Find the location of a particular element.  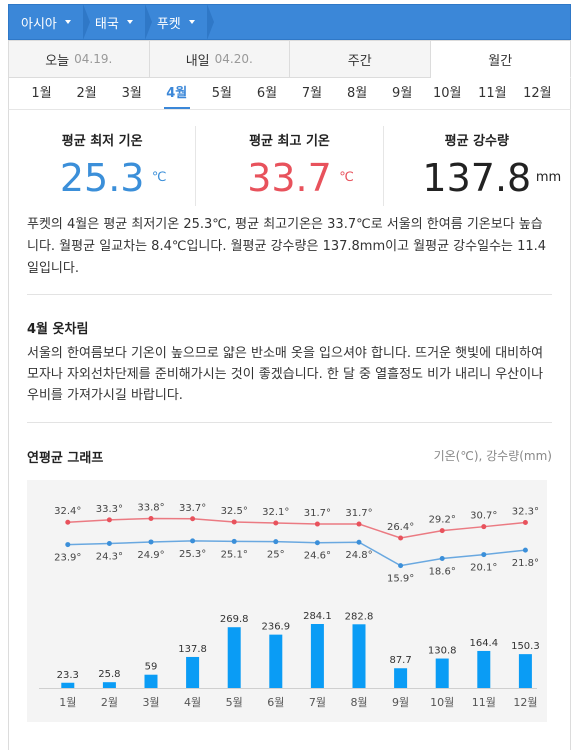

x-tick-label: 10월 is located at coordinates (442, 702).